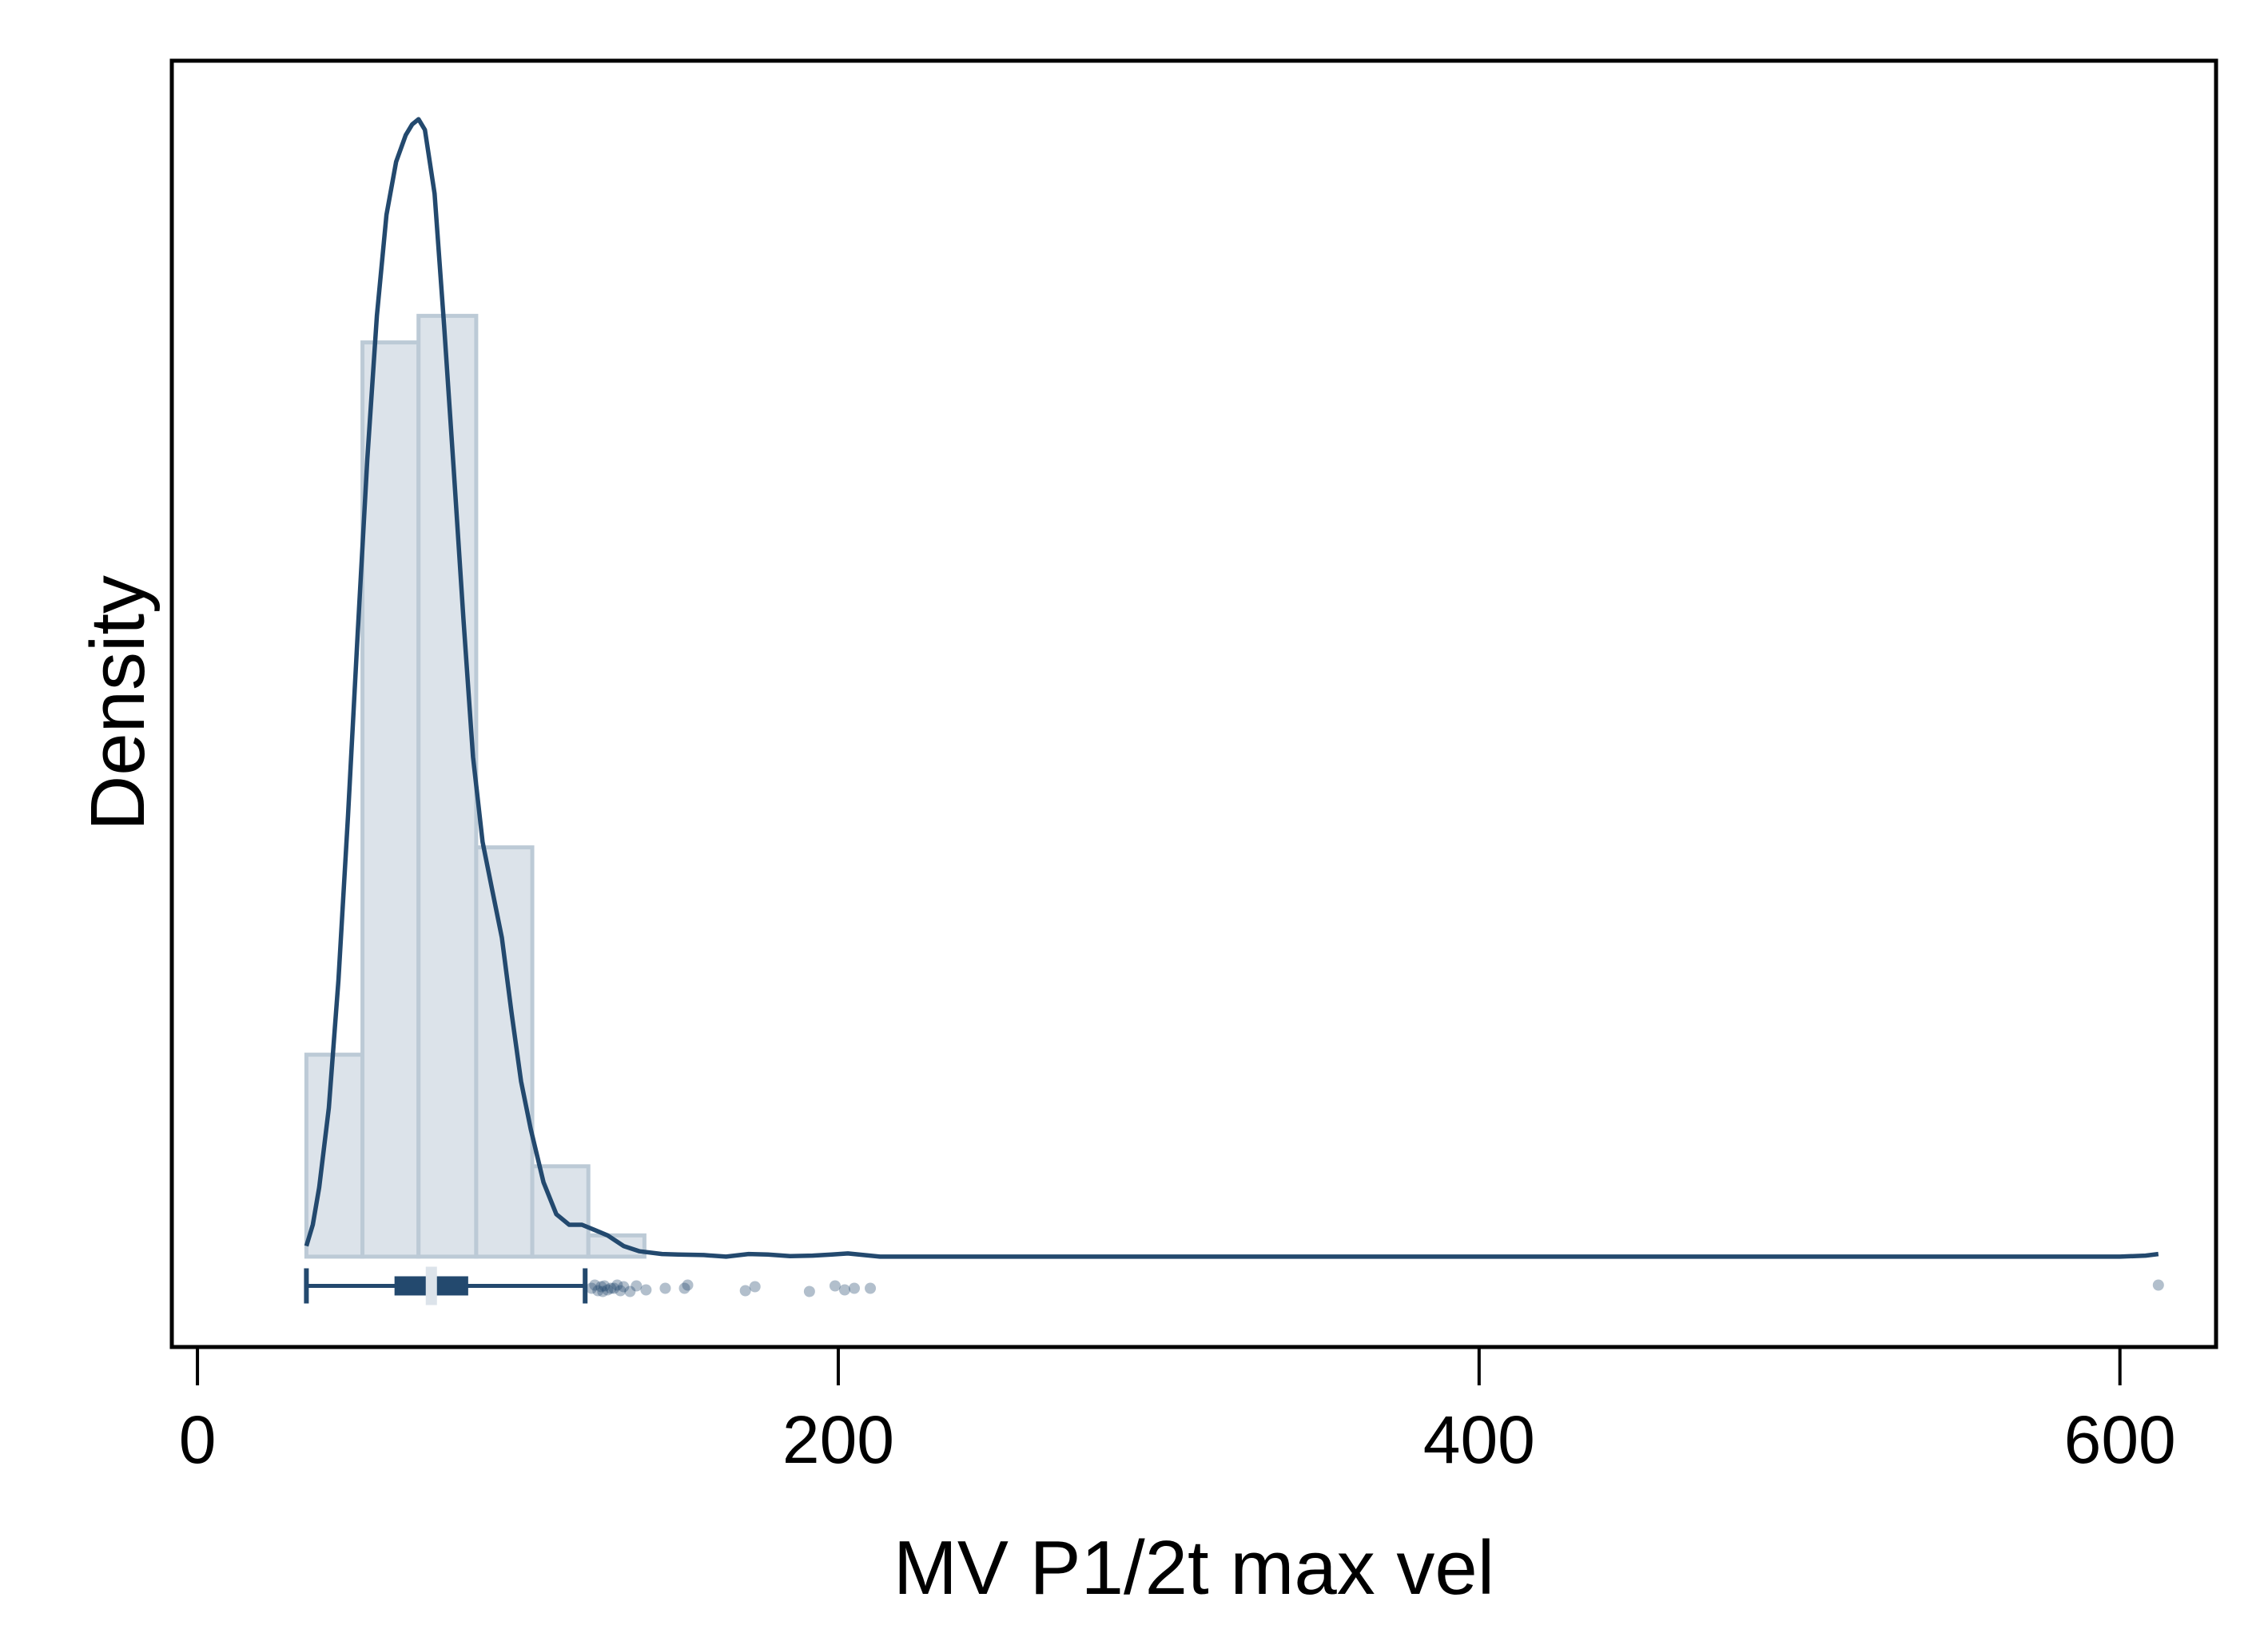 Image resolution: width=2268 pixels, height=1649 pixels. Describe the element at coordinates (1177, 1413) in the screenshot. I see `x-axis: 0 200 400 600` at that location.